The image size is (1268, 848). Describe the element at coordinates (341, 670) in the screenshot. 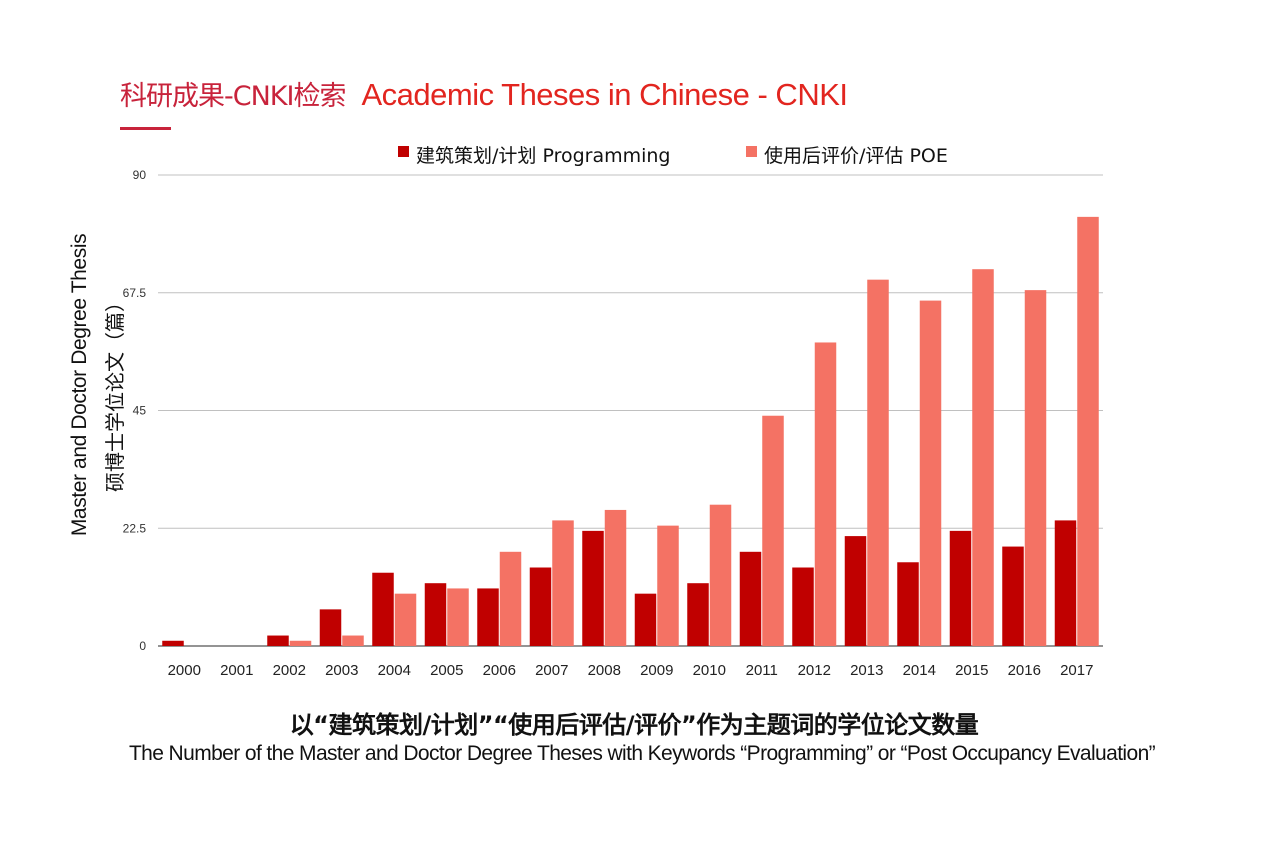

I see `x-tick-label: 2003` at that location.